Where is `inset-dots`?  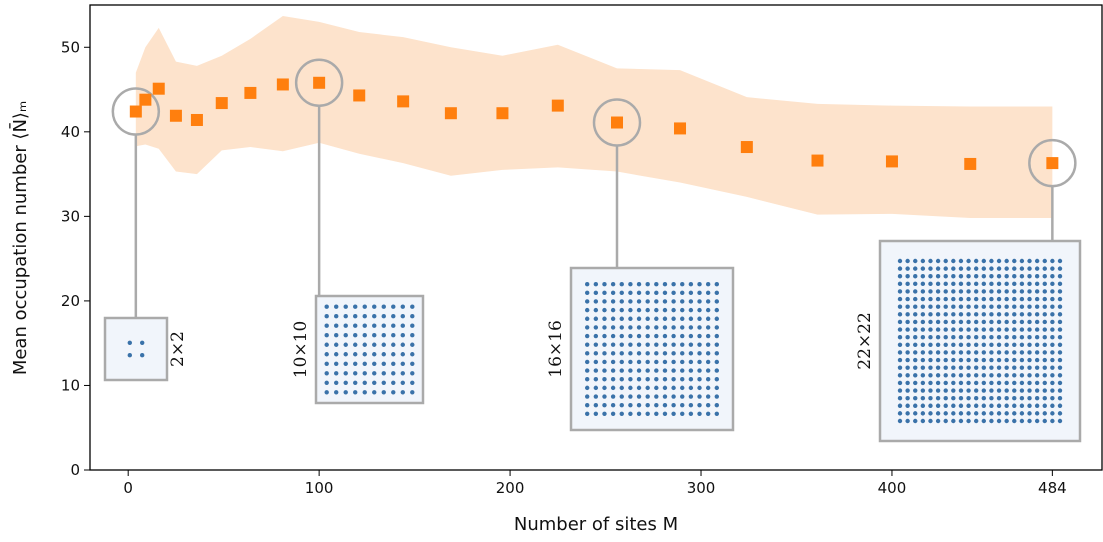 inset-dots is located at coordinates (652, 349).